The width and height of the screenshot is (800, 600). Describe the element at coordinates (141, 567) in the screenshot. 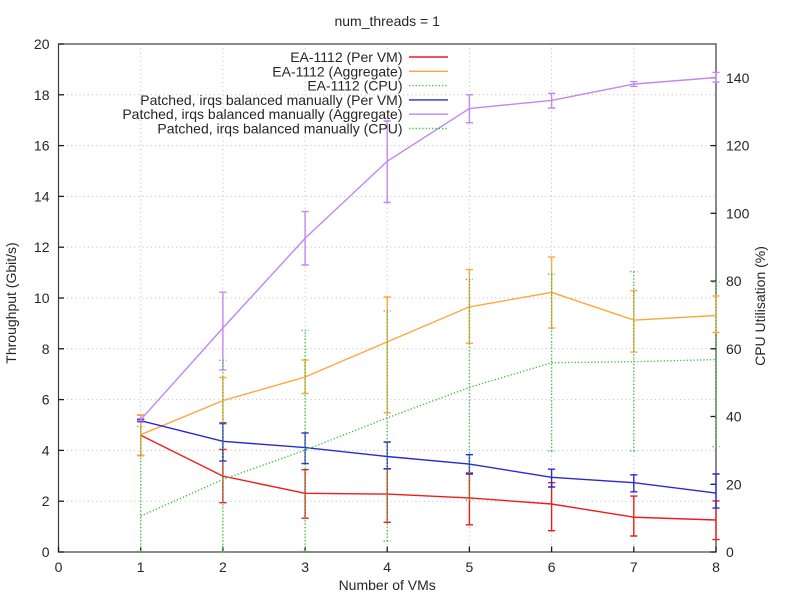

I see `svg-text: 1` at that location.